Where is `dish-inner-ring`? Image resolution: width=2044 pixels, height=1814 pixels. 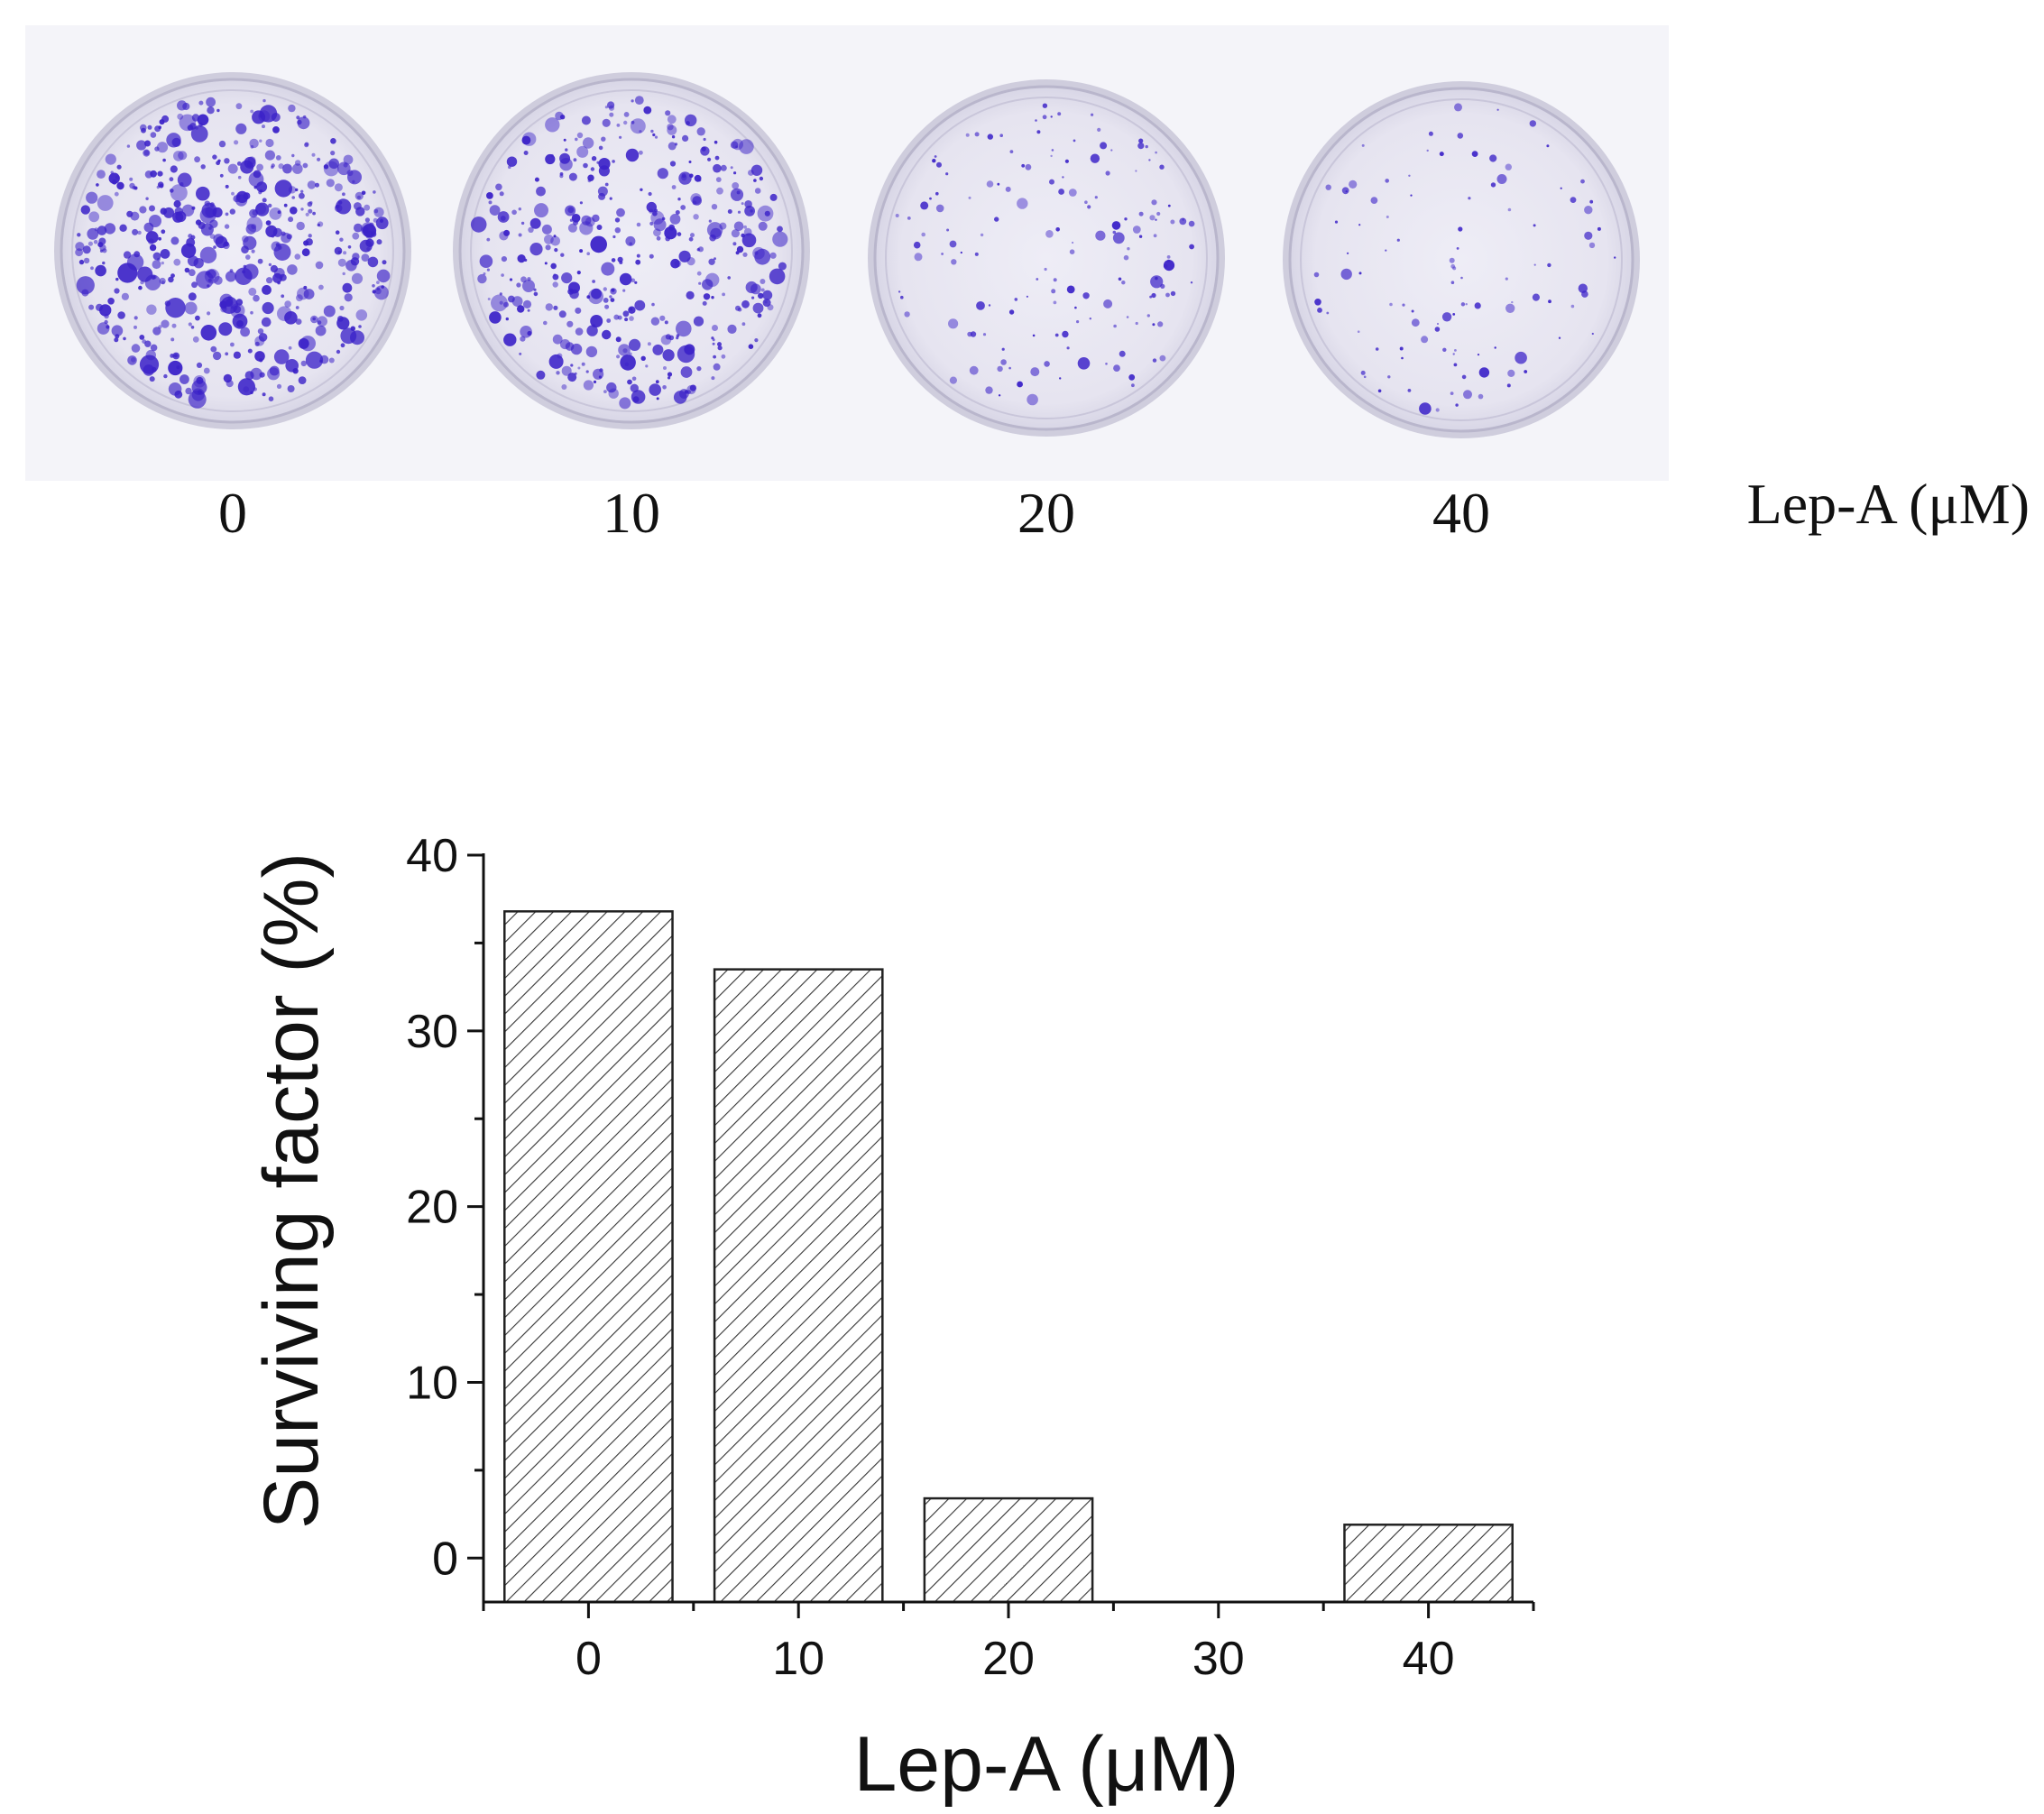
dish-inner-ring is located at coordinates (1461, 259).